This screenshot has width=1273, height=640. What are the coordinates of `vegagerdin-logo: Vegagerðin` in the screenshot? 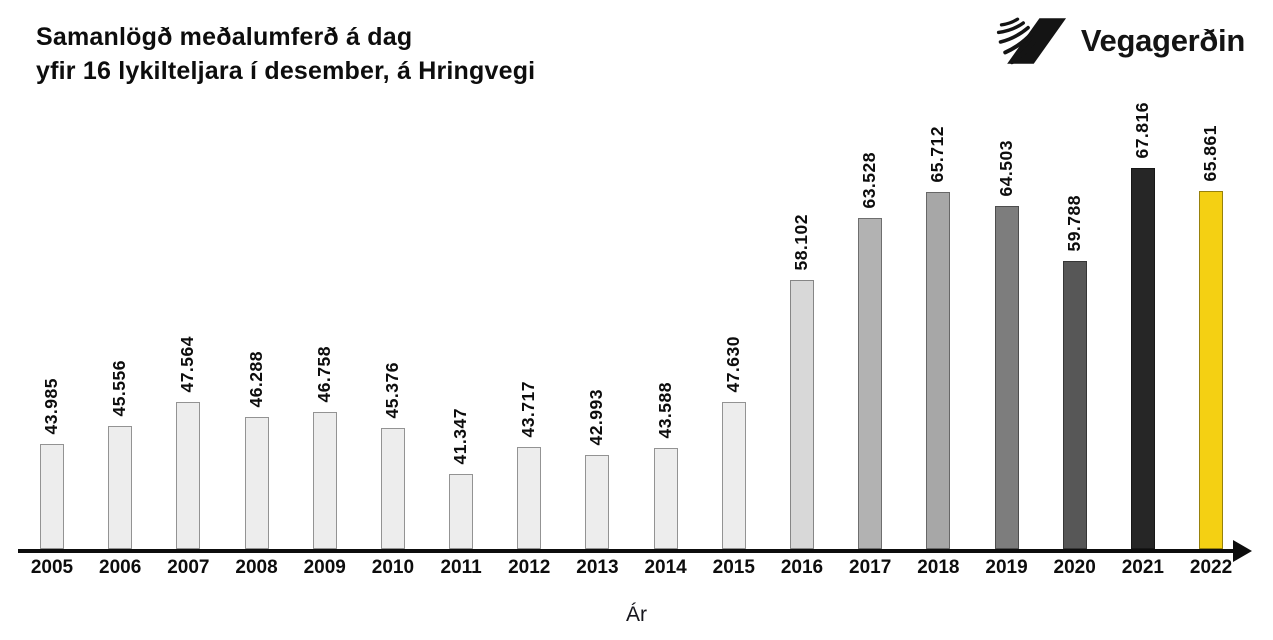 It's located at (1118, 41).